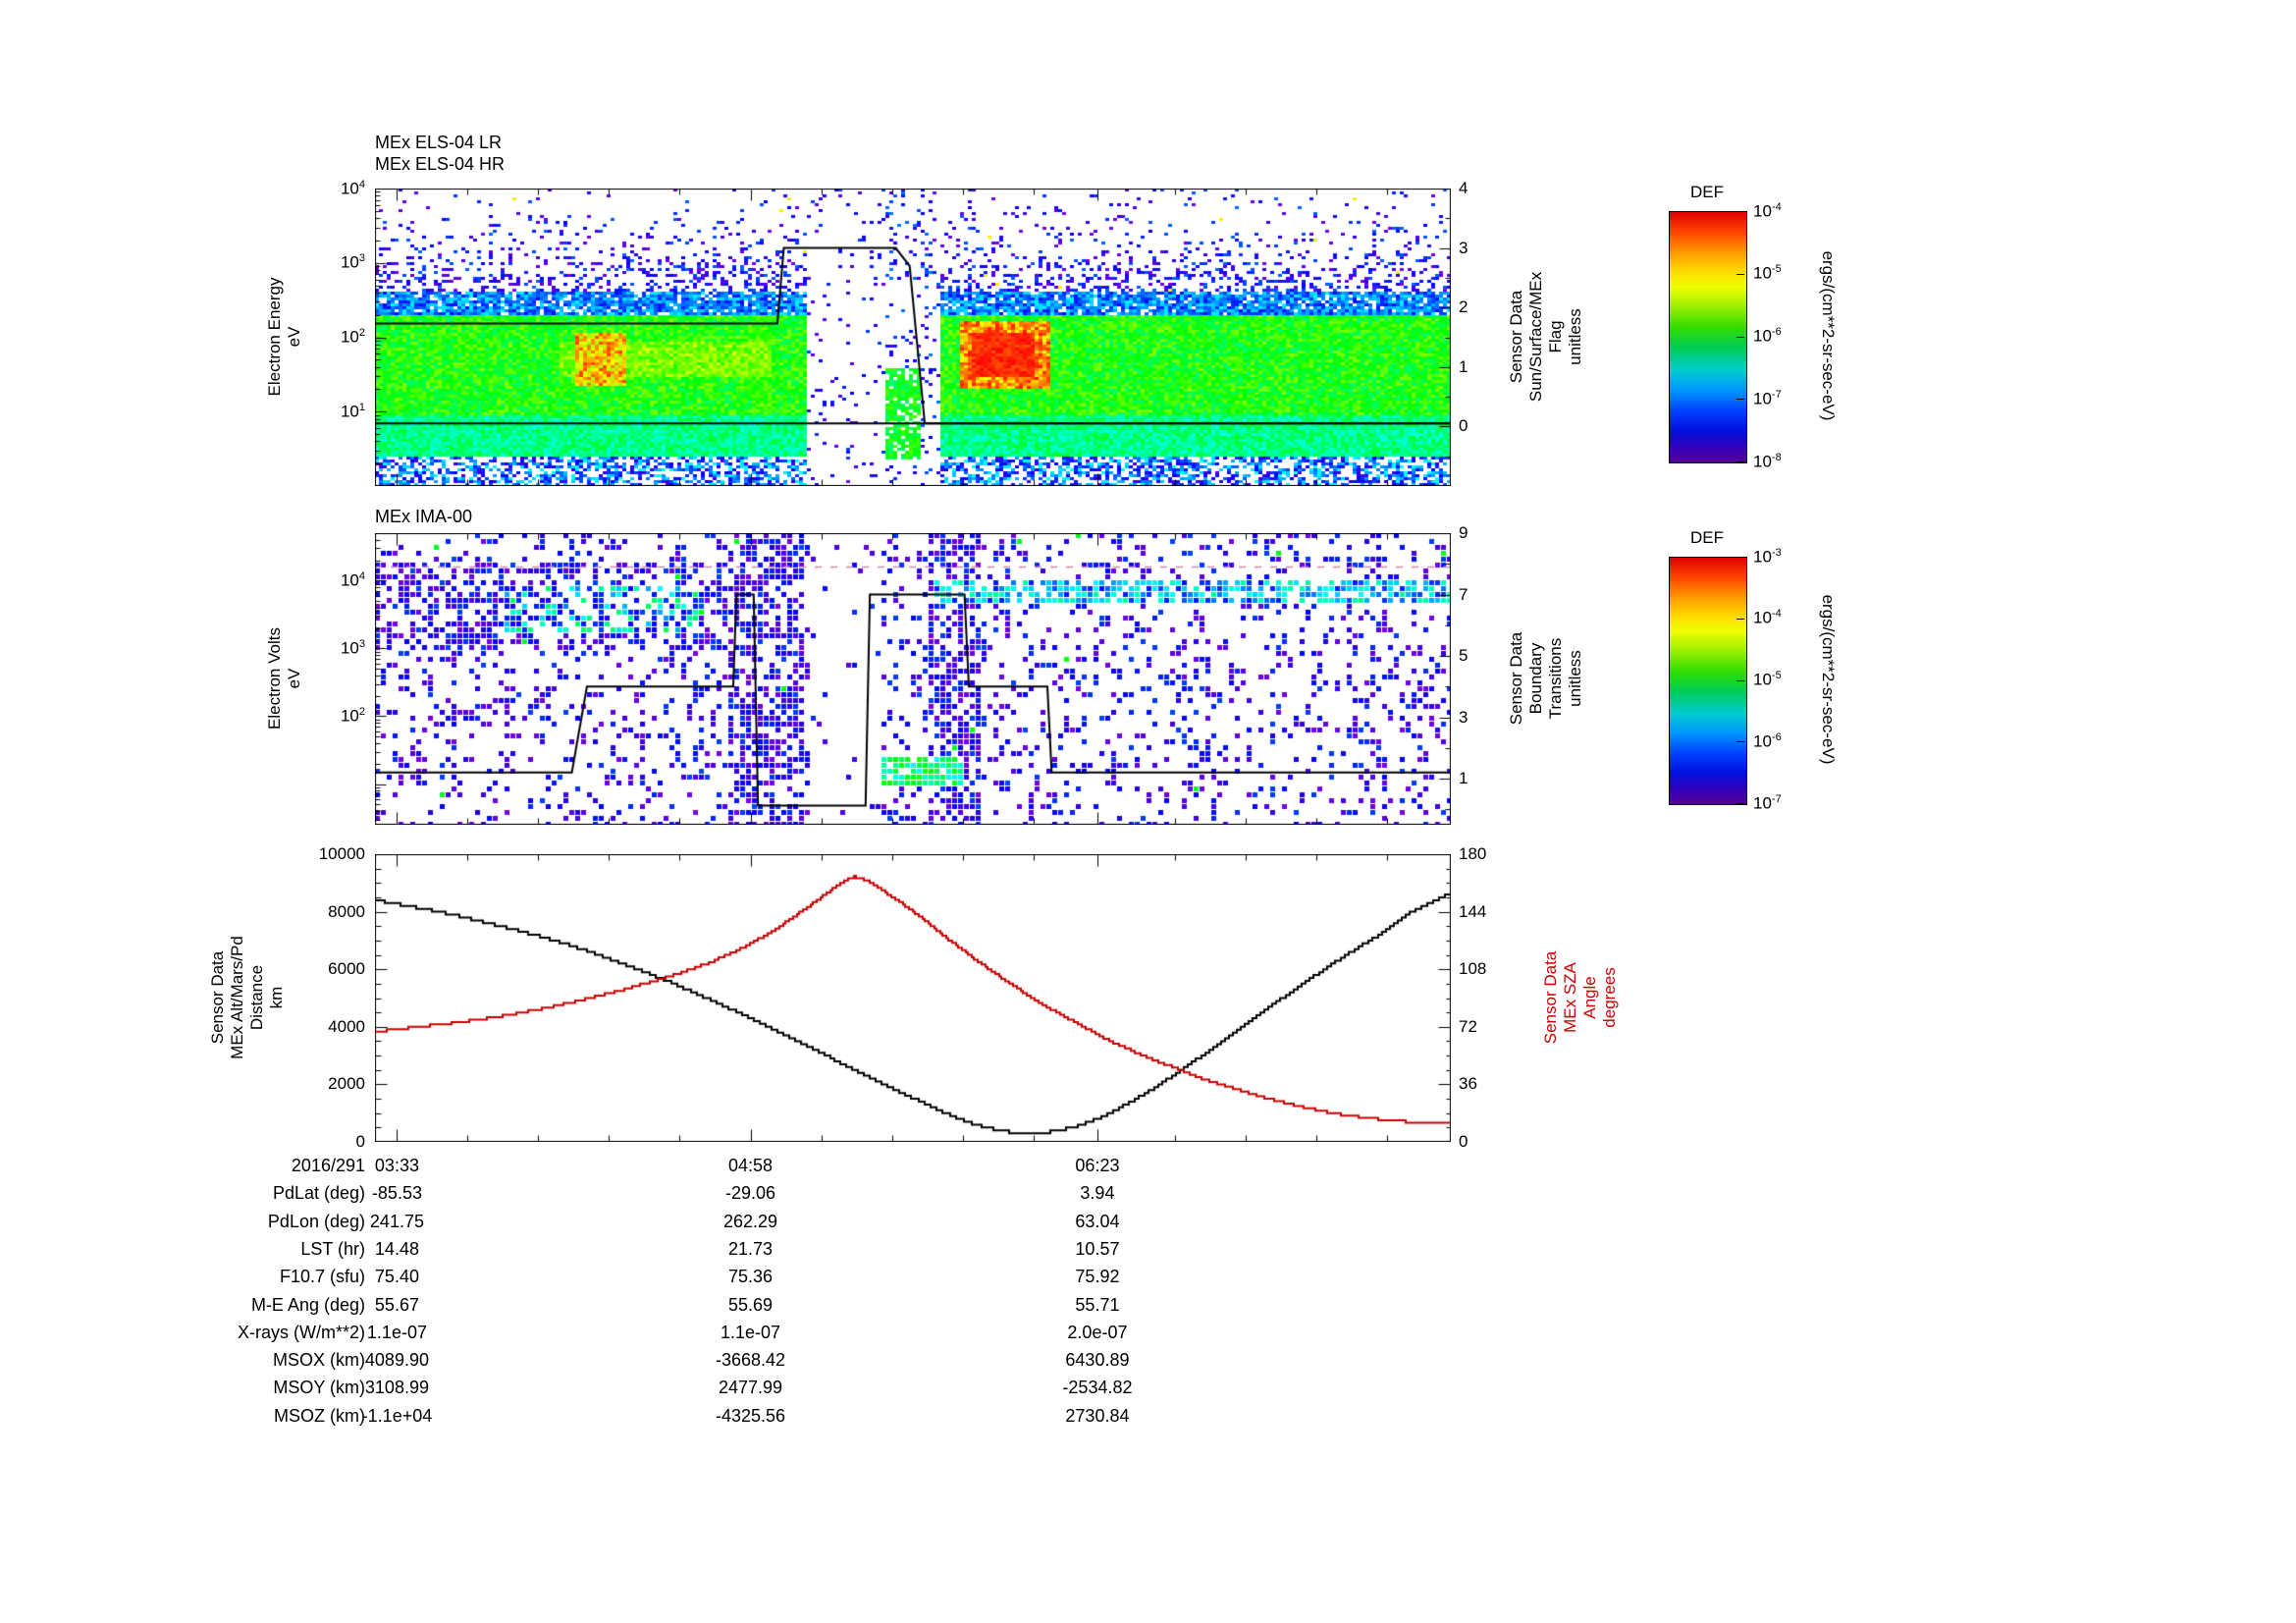 The image size is (2296, 1623). I want to click on table-cell: -4325.56, so click(750, 1416).